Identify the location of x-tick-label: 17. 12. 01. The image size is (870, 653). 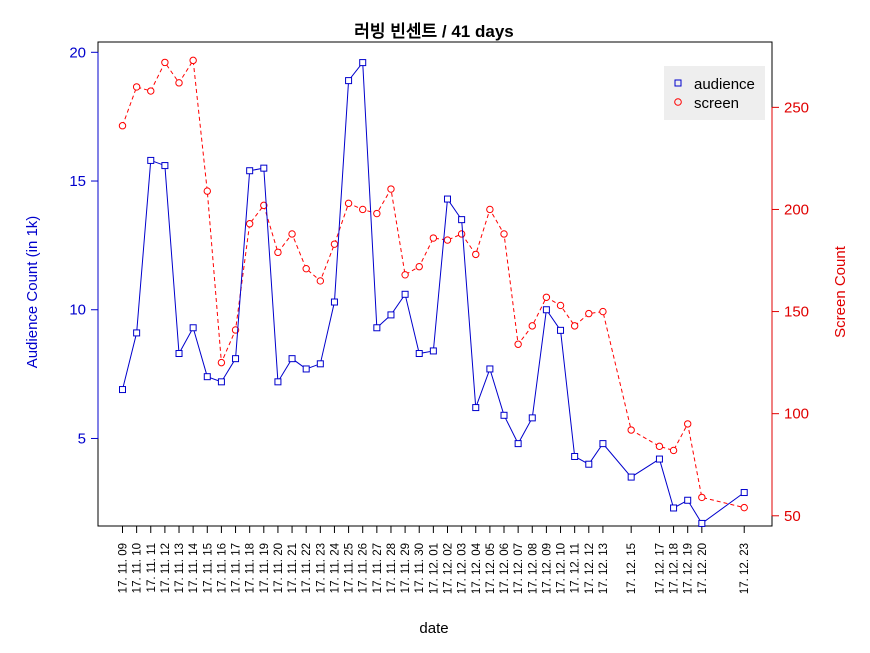
(434, 568).